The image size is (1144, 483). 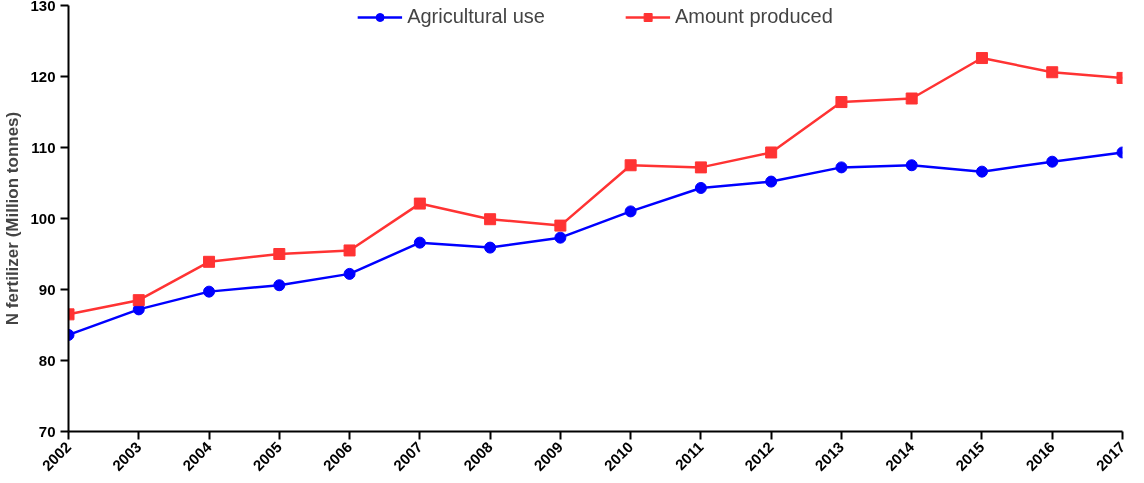 What do you see at coordinates (476, 16) in the screenshot?
I see `legend-label: Agricultural use` at bounding box center [476, 16].